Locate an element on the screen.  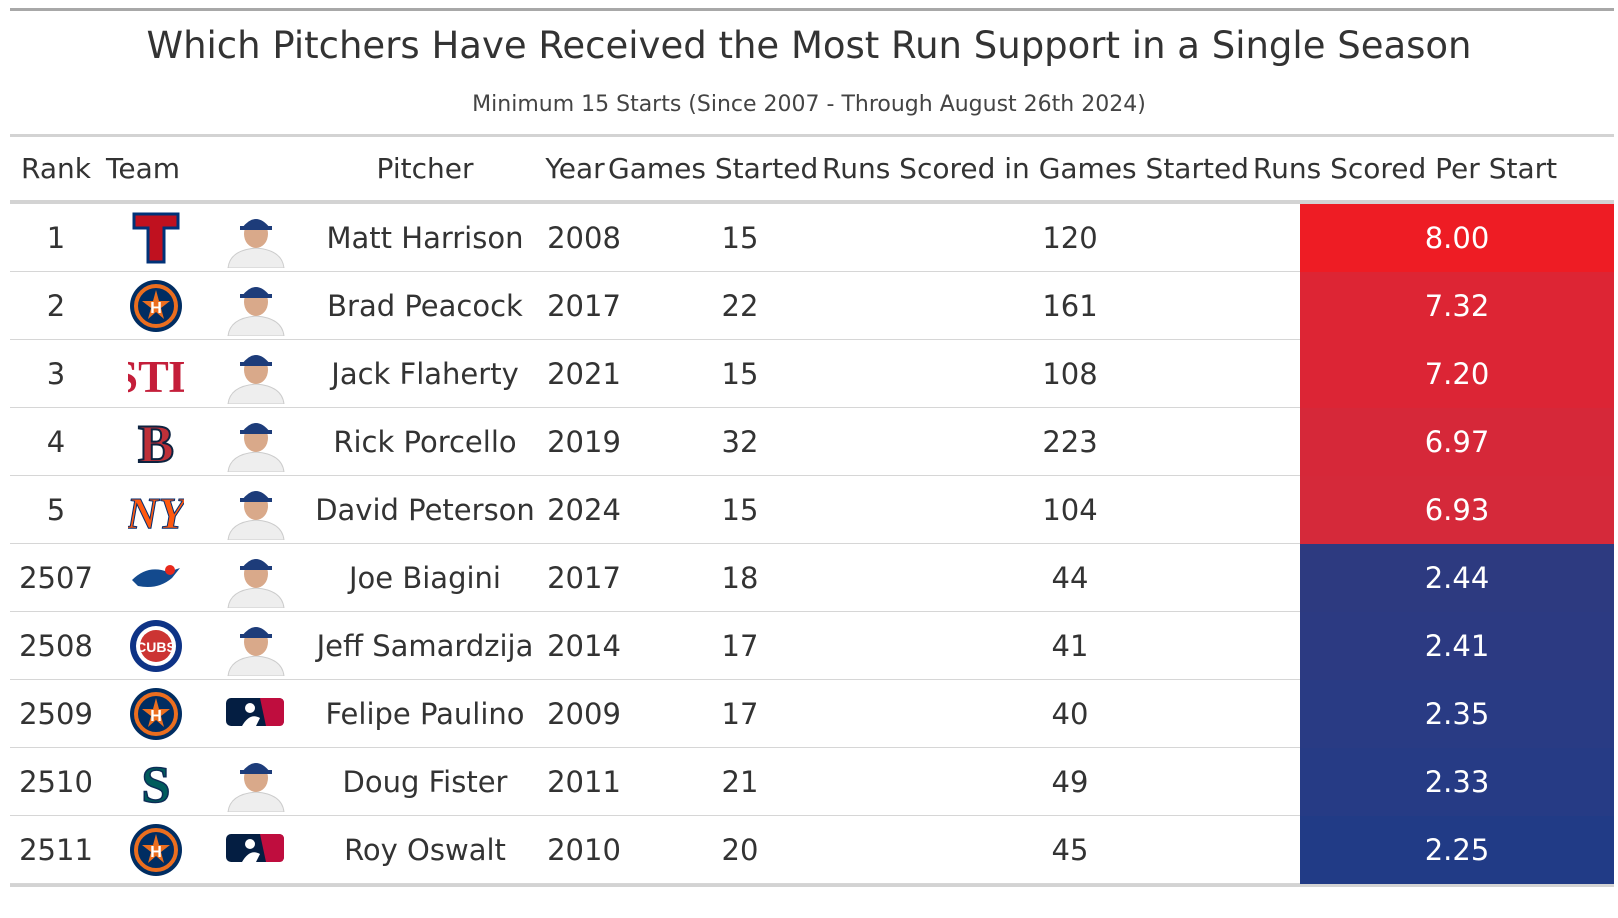
runs-per-start-cell: 2.25 is located at coordinates (1457, 850).